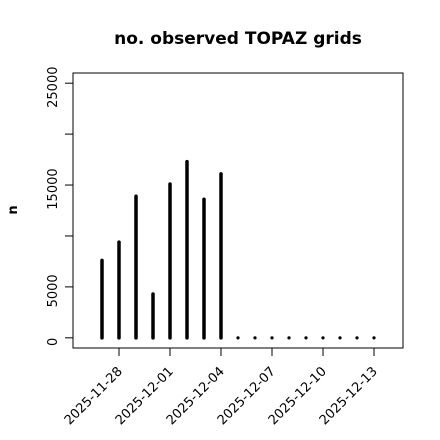  What do you see at coordinates (13, 209) in the screenshot?
I see `y-axis-label: n` at bounding box center [13, 209].